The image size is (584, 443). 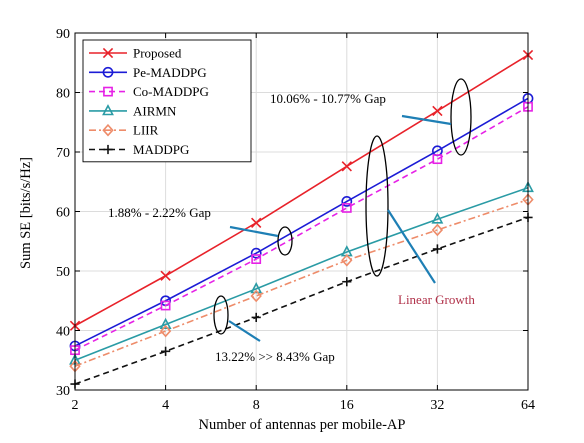 I want to click on y-tick-label: 40, so click(x=63, y=332).